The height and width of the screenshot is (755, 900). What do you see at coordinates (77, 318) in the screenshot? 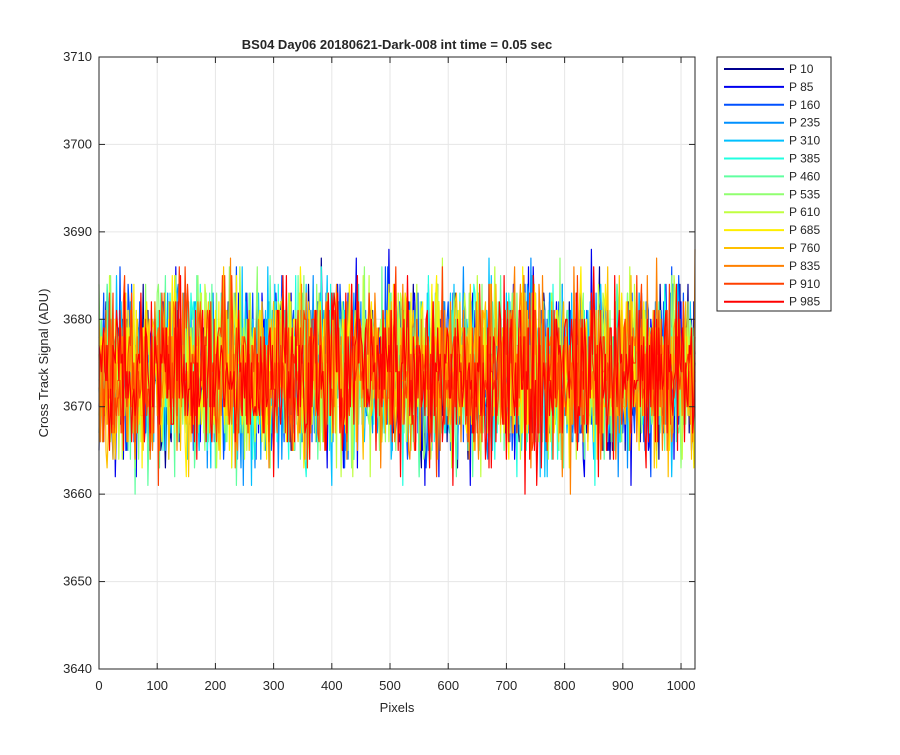
I see `y-tick-label: 3680` at bounding box center [77, 318].